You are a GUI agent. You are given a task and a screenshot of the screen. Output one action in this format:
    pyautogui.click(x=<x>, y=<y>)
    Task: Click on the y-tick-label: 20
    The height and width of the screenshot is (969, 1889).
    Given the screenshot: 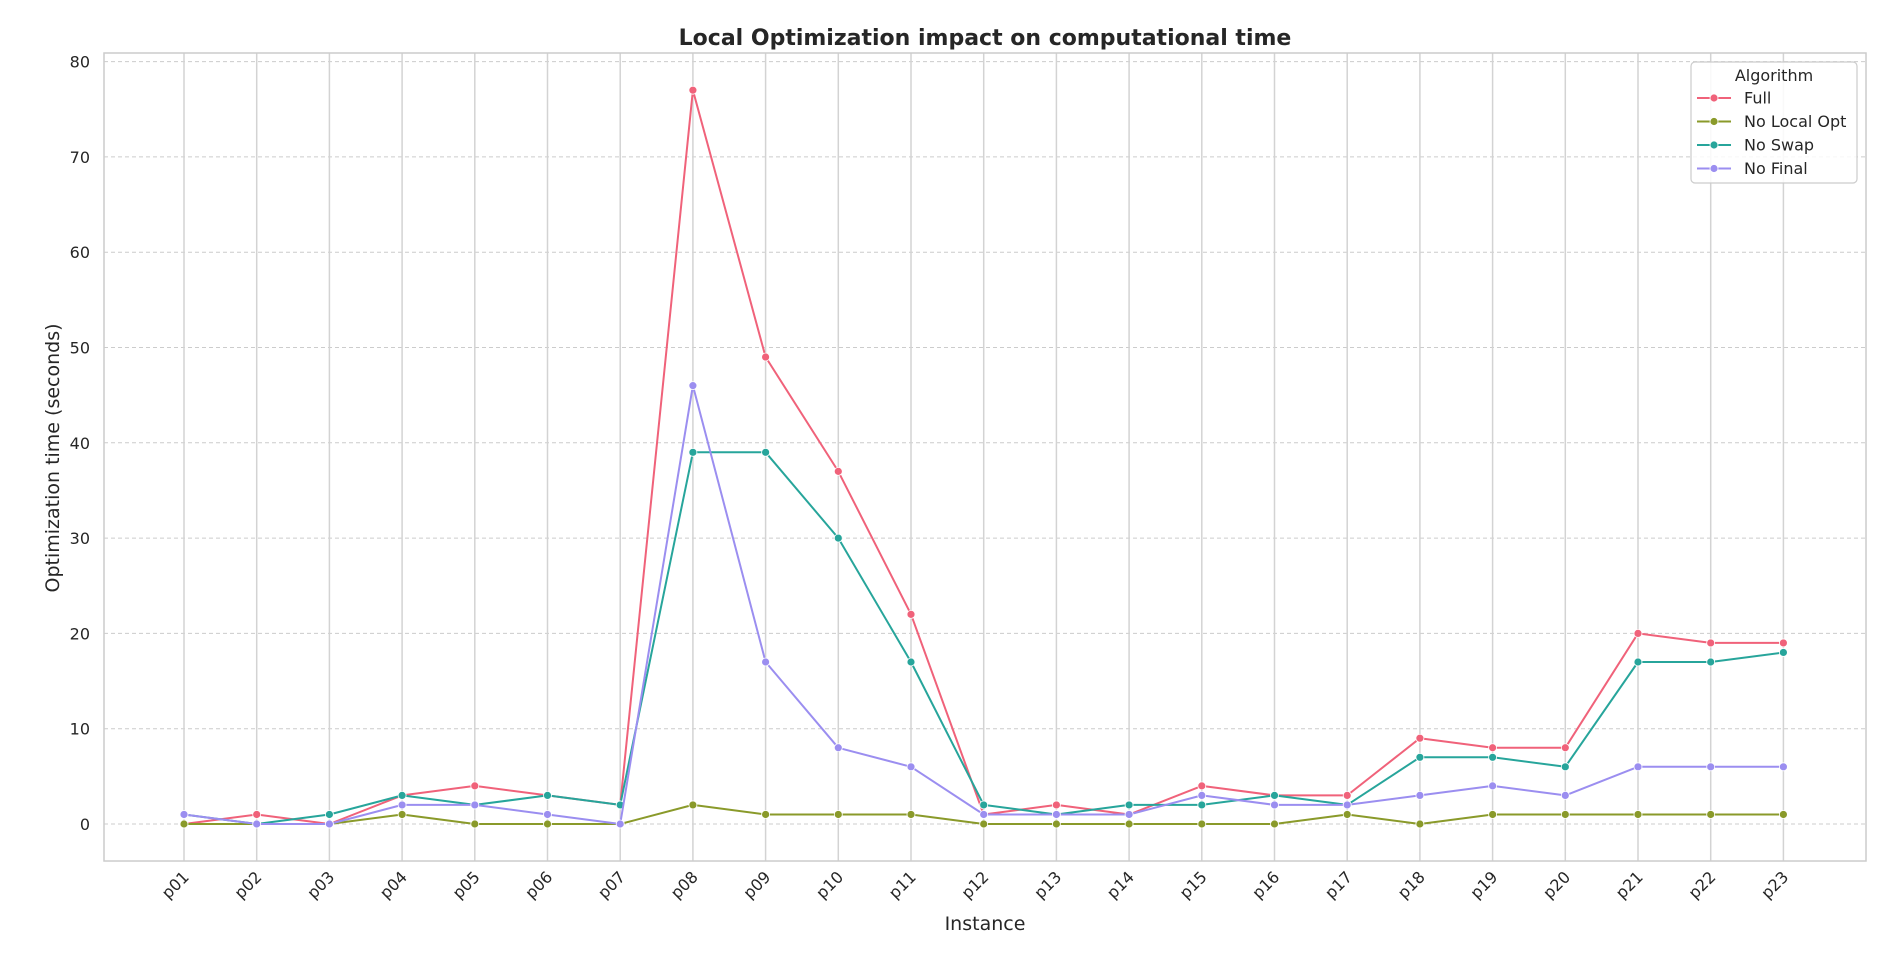 What is the action you would take?
    pyautogui.click(x=80, y=633)
    